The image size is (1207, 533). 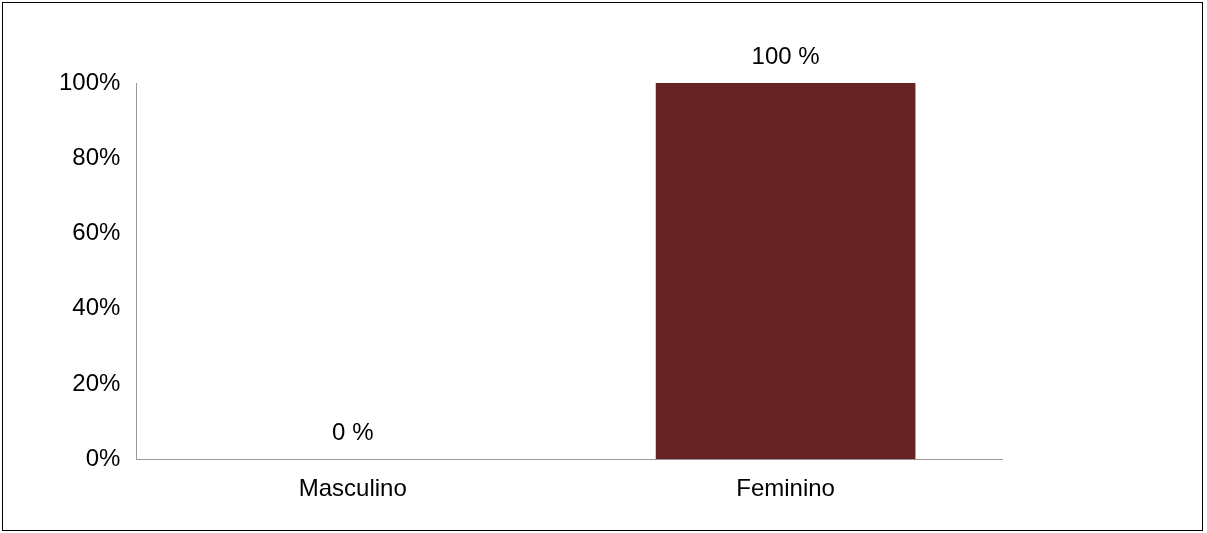 I want to click on y-tick-label: 60%, so click(x=96, y=232).